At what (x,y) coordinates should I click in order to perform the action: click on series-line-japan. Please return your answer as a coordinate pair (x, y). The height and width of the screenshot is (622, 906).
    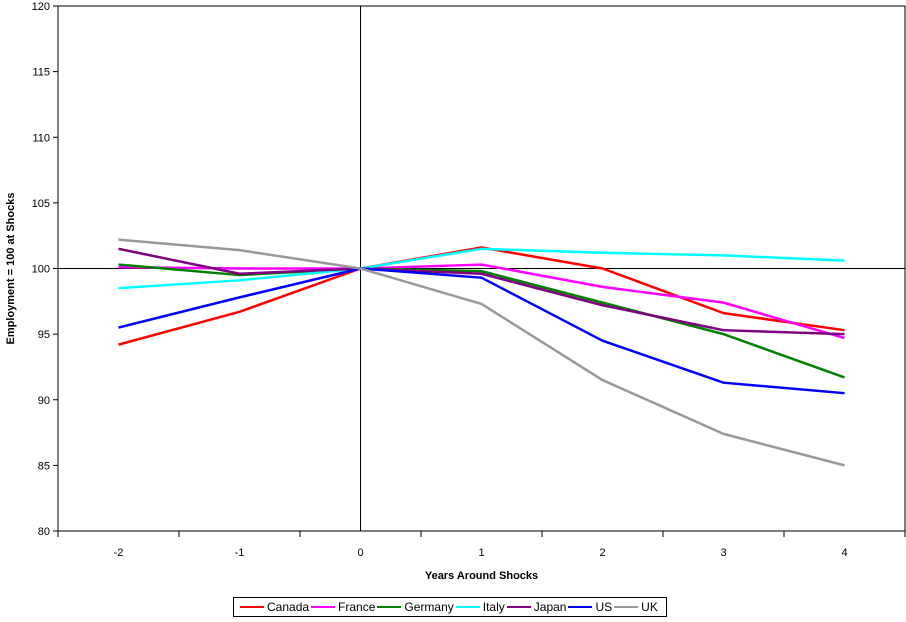
    Looking at the image, I should click on (481, 291).